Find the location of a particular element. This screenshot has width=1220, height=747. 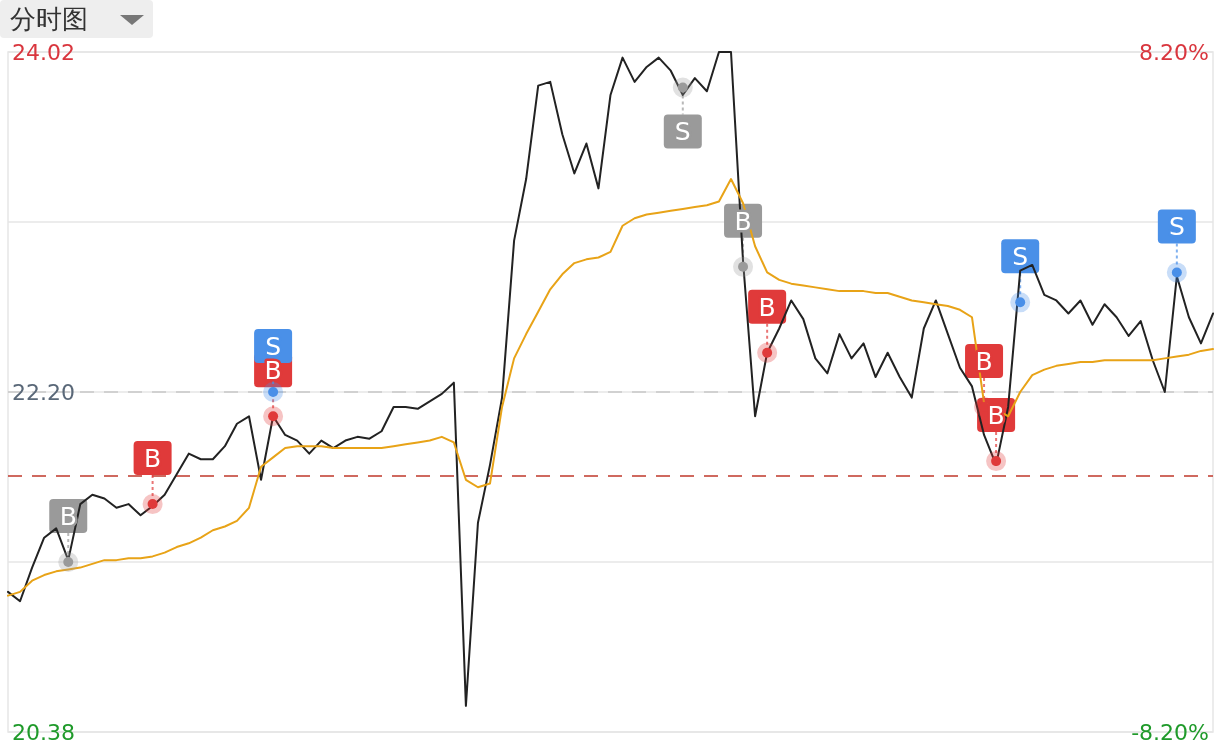

y-tick-label: 20.38 is located at coordinates (43, 732).